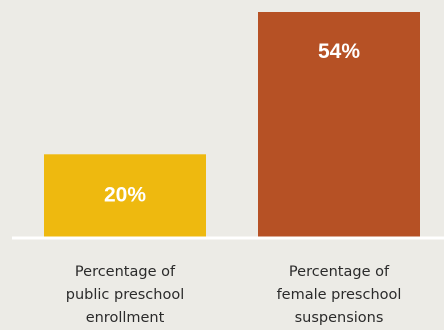 Image resolution: width=444 pixels, height=330 pixels. I want to click on bar-value-label-2: 54%, so click(339, 51).